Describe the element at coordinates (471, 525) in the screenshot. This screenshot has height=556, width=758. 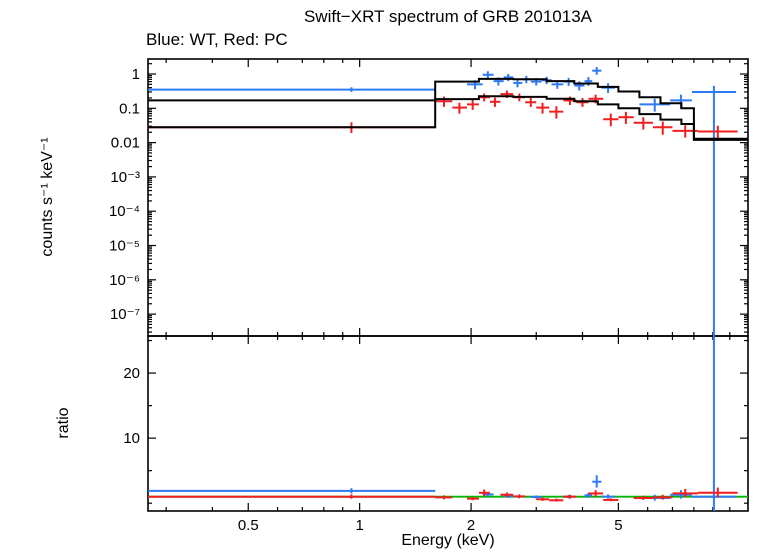
I see `x-tick-label: 2` at that location.